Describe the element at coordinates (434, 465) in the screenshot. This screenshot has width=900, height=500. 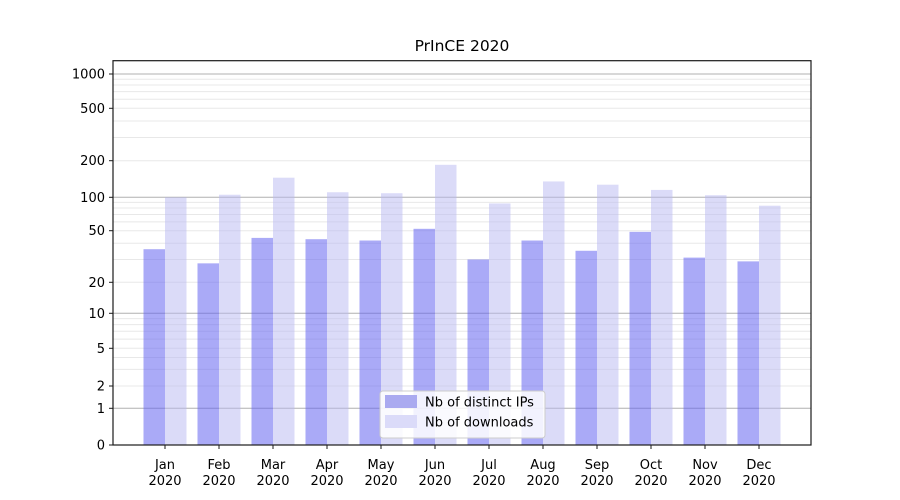
I see `x-tick-label-month: Jun` at that location.